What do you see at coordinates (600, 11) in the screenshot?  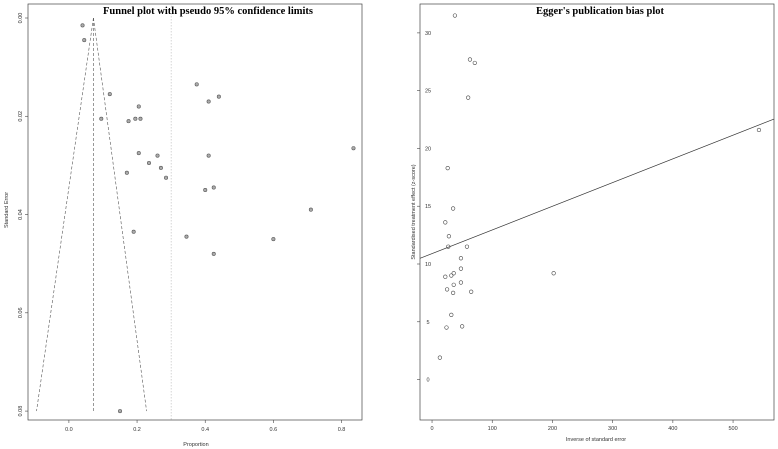 I see `egger-title: Egger's publication bias plot` at bounding box center [600, 11].